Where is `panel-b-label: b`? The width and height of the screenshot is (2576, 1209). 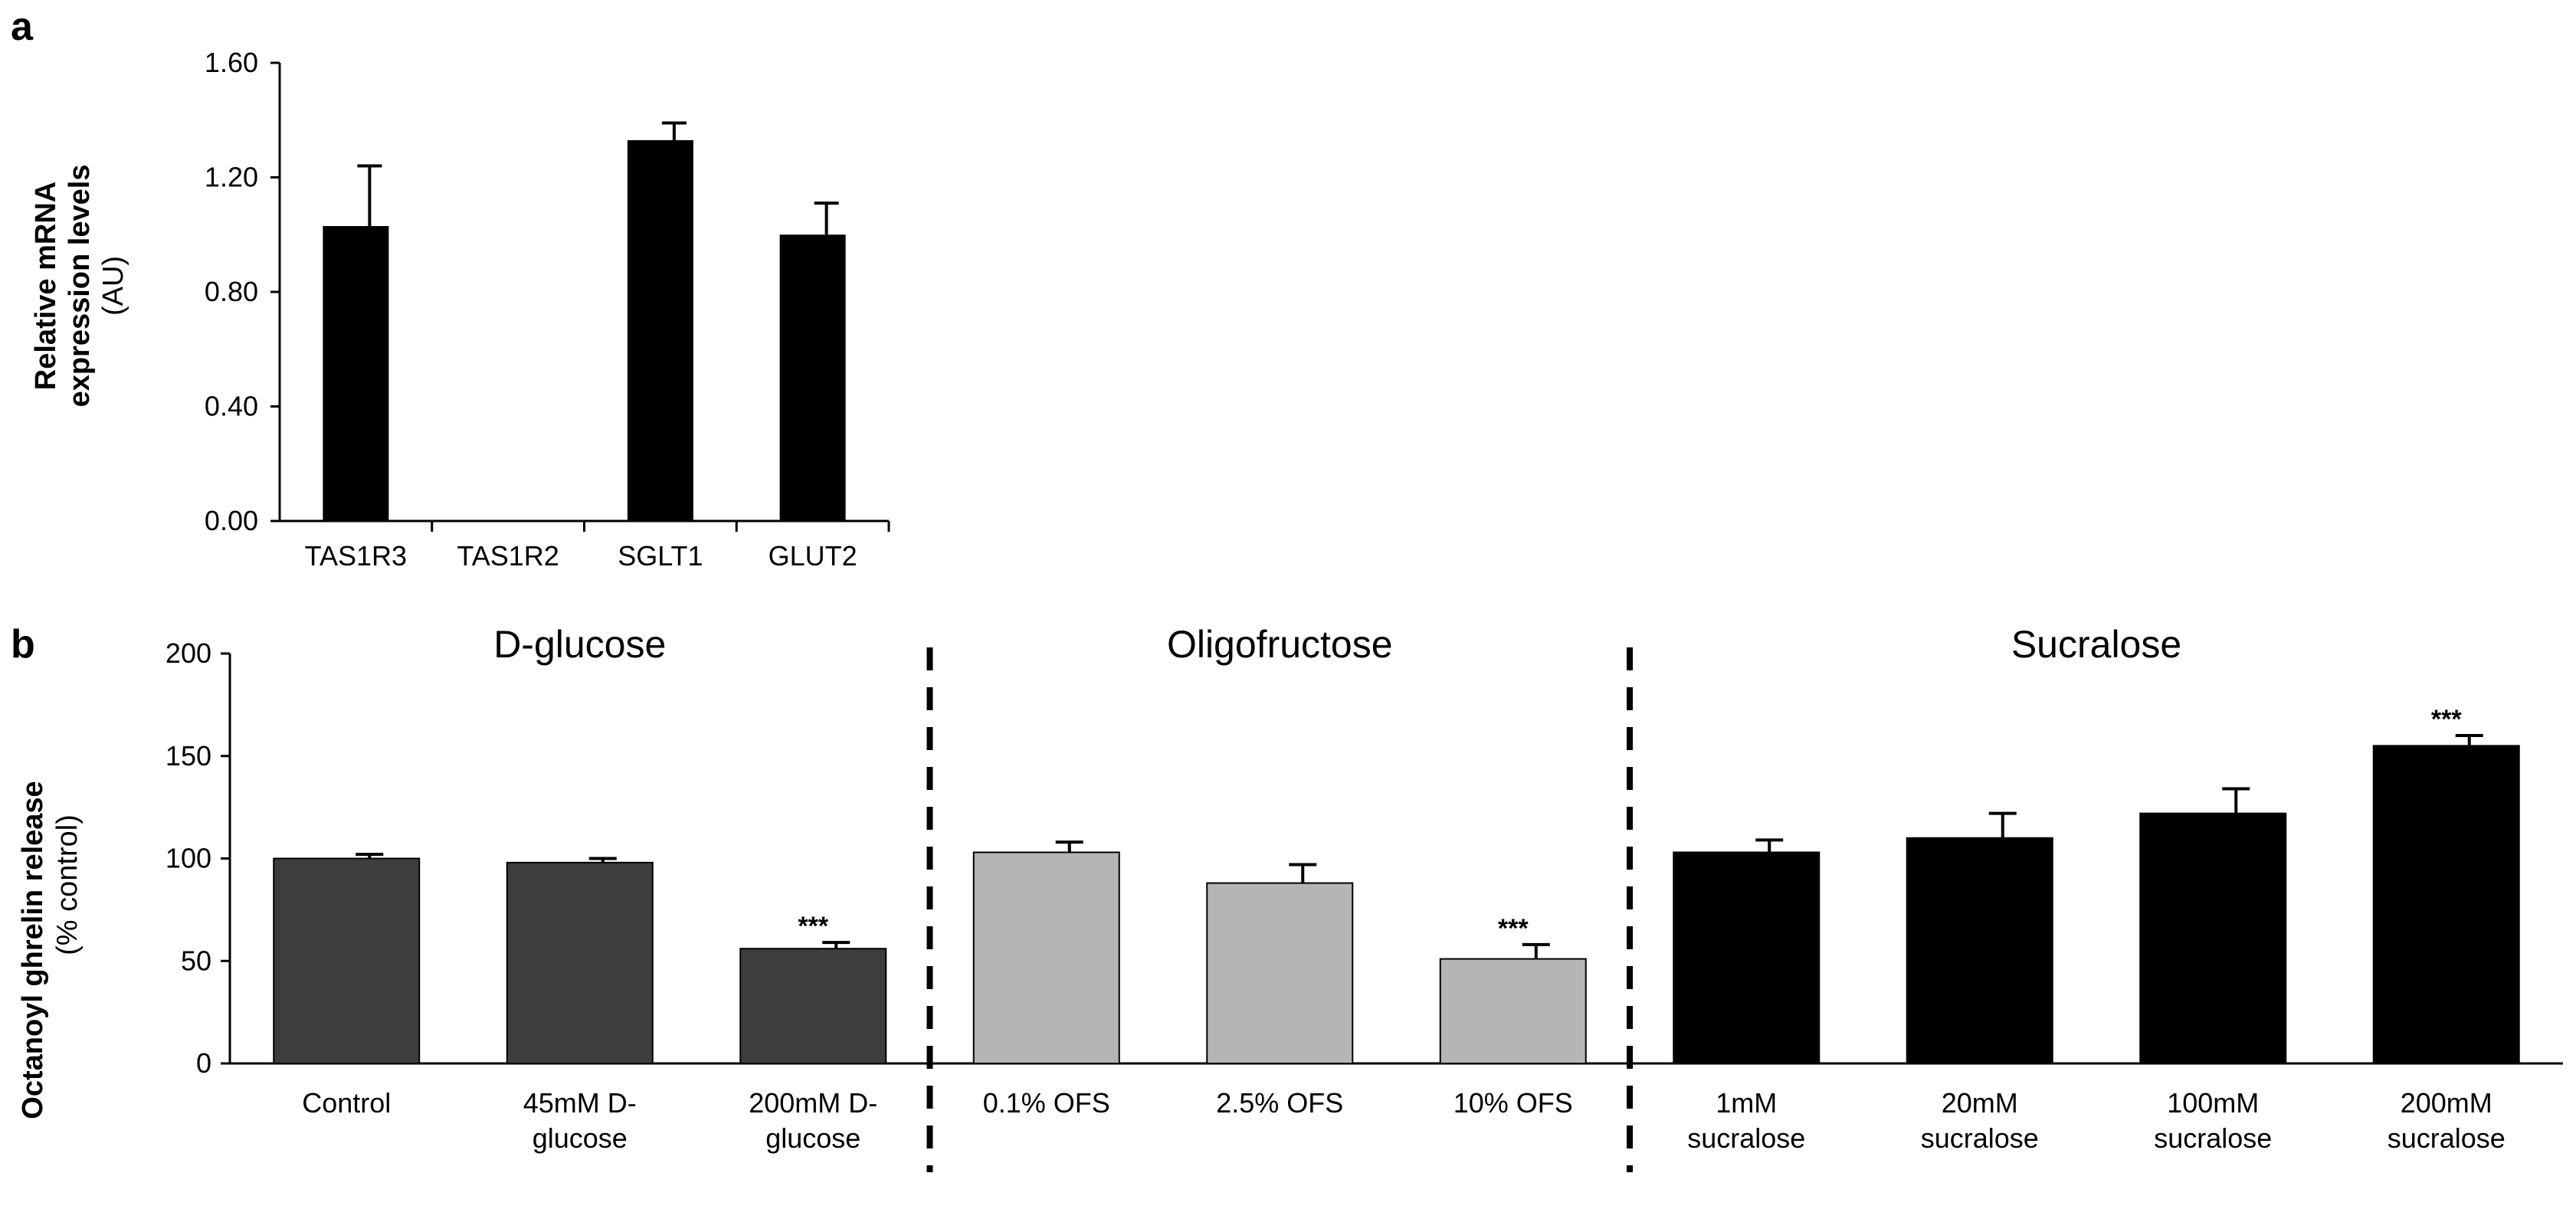 panel-b-label: b is located at coordinates (23, 645).